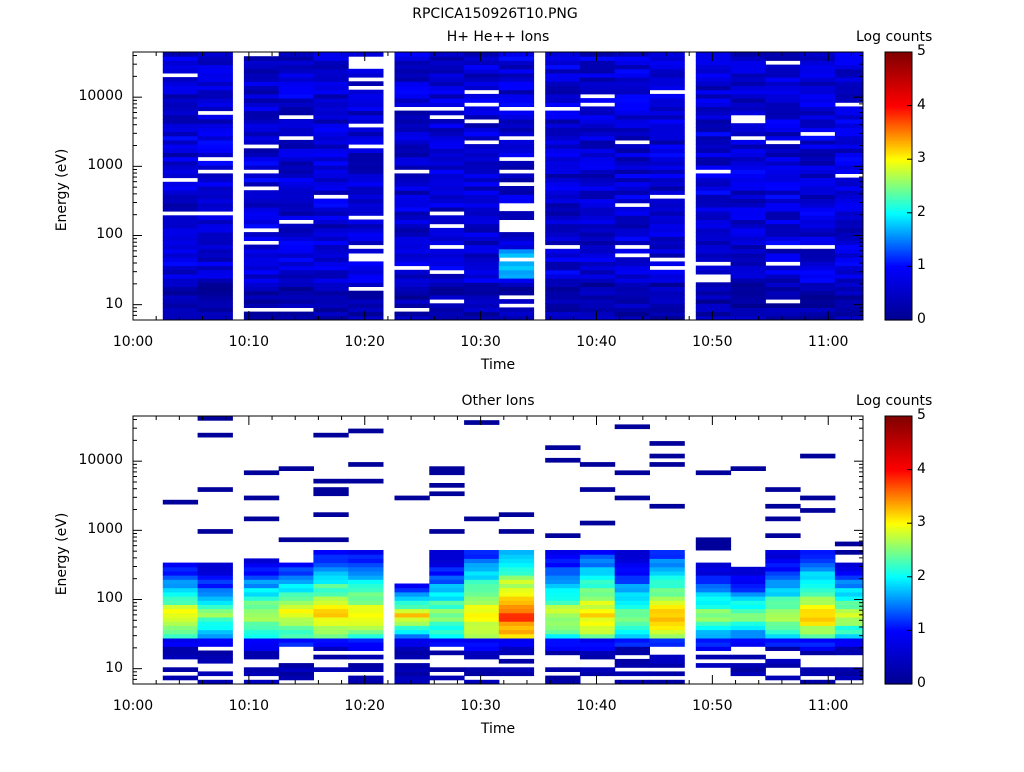 The width and height of the screenshot is (1024, 772). What do you see at coordinates (495, 14) in the screenshot?
I see `figure-title: RPCICA150926T10.PNG` at bounding box center [495, 14].